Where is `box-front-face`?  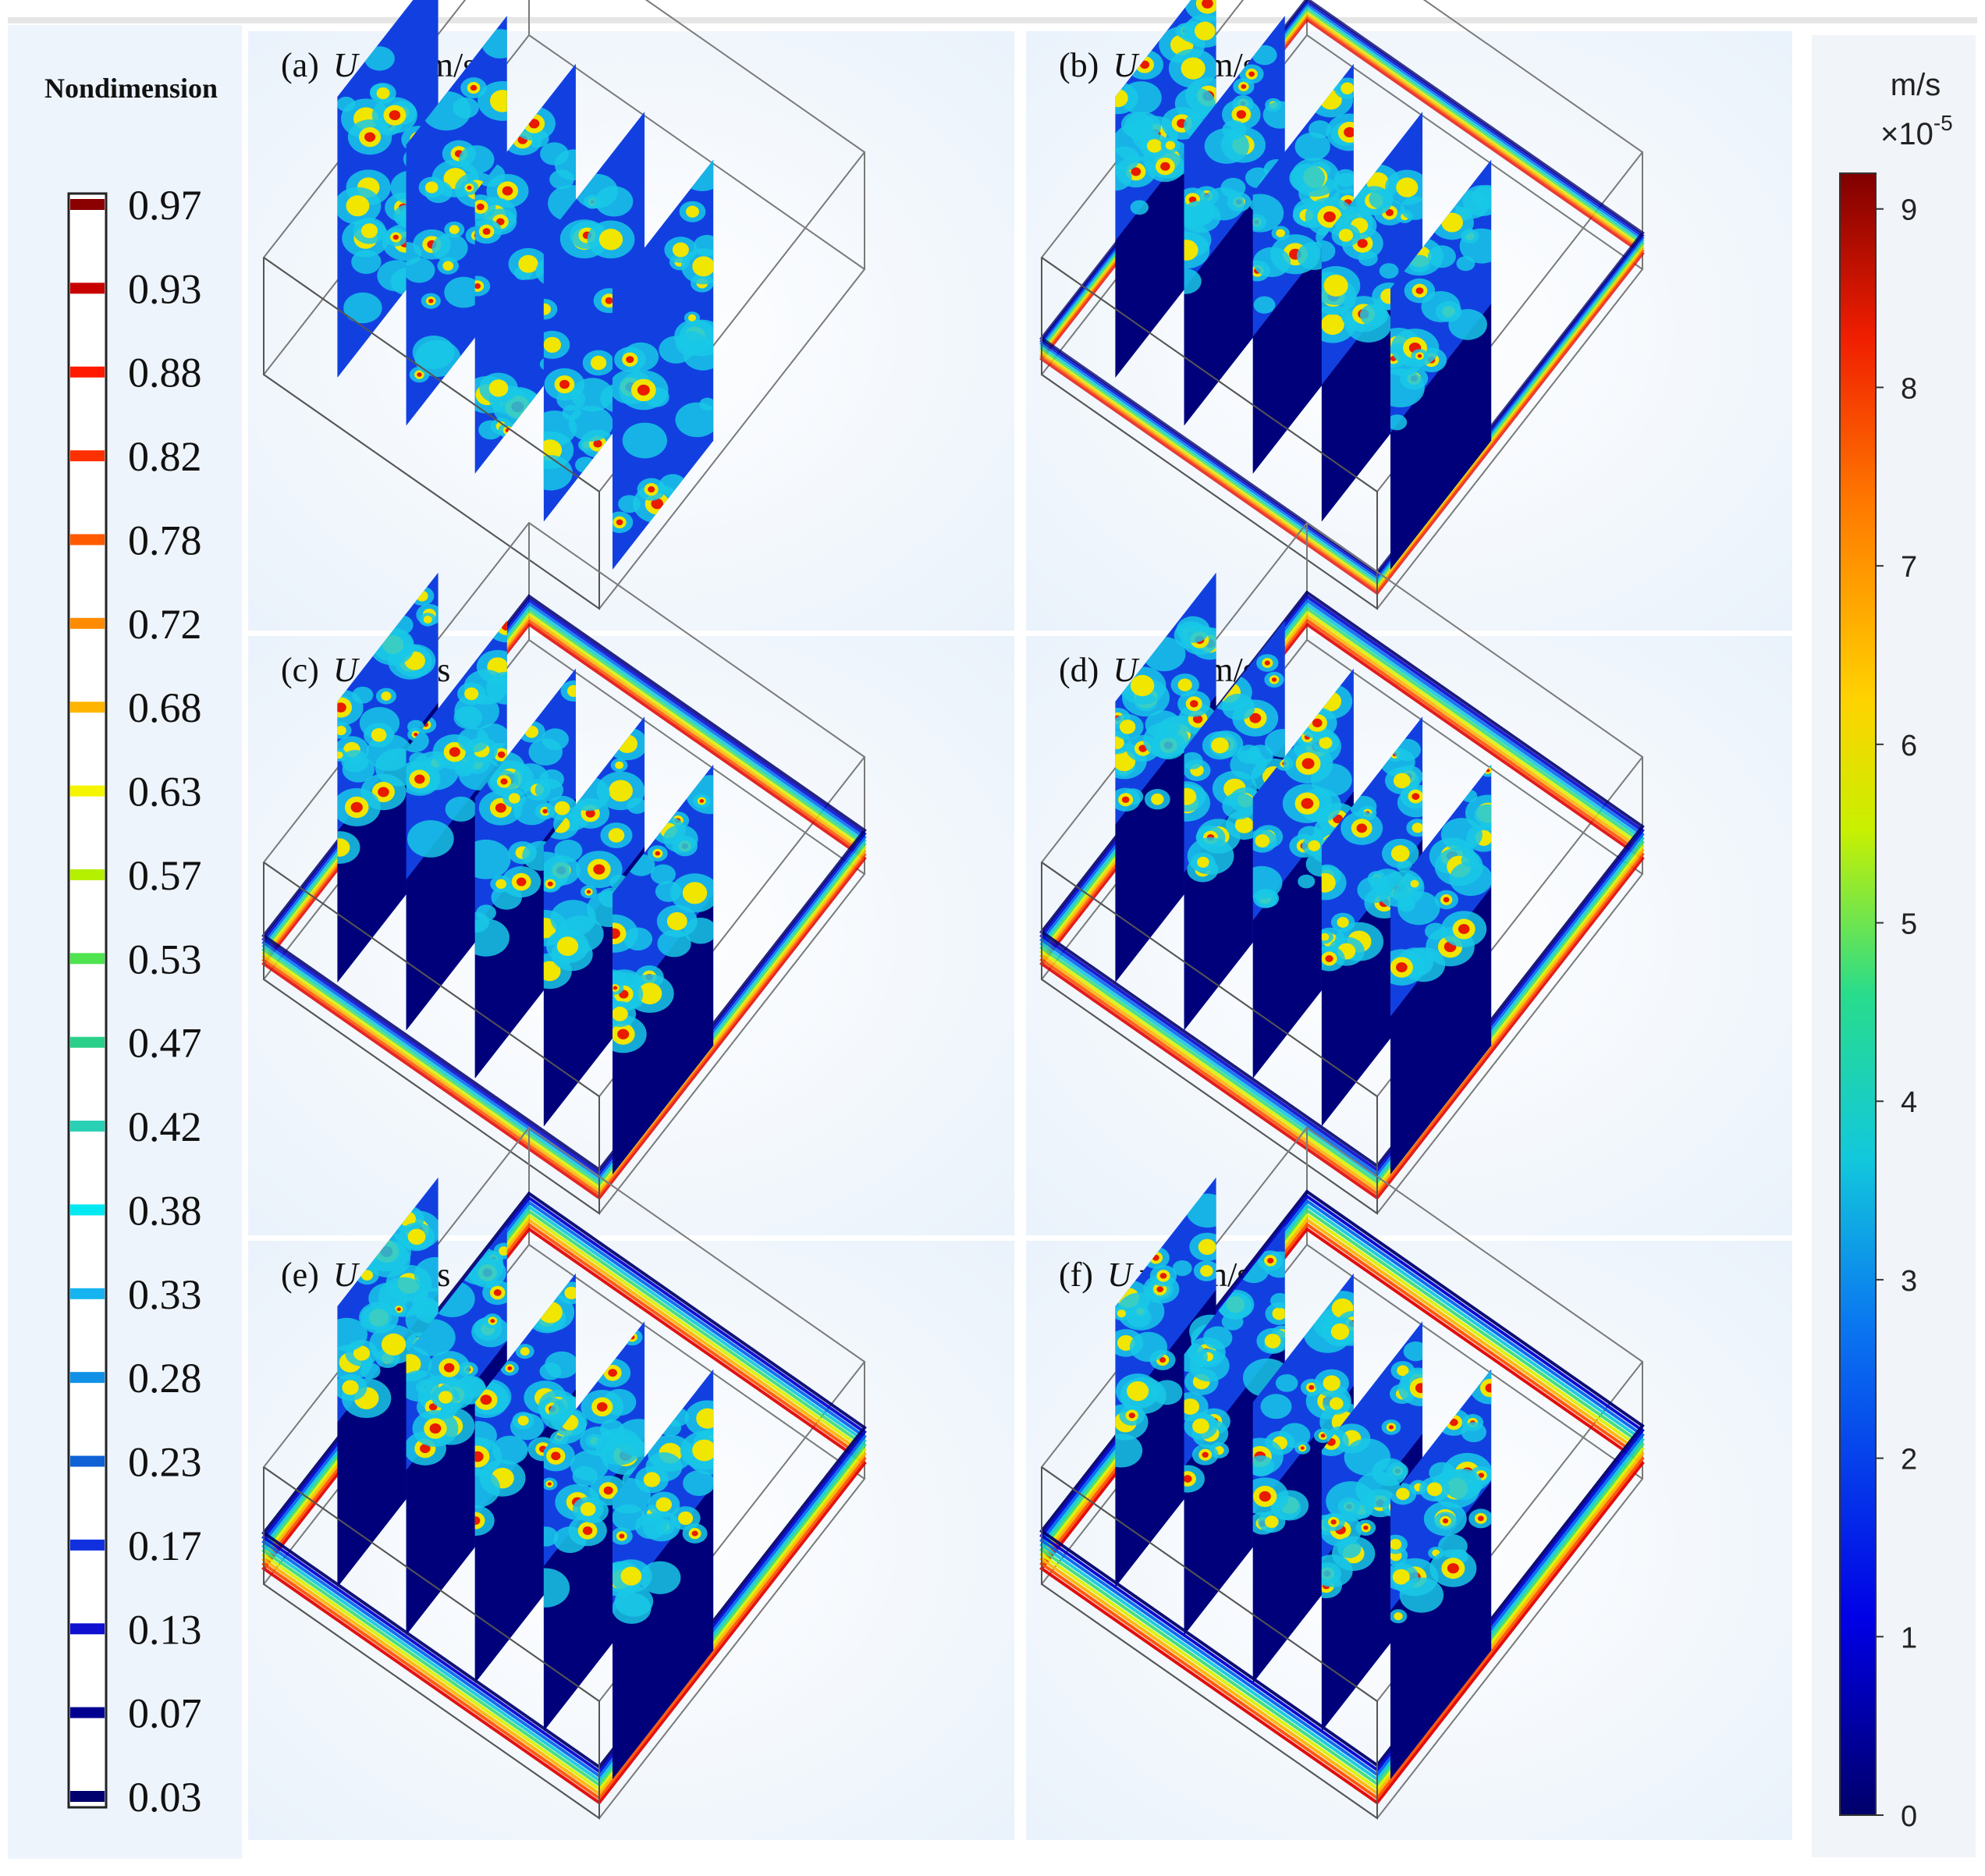
box-front-face is located at coordinates (1209, 1643).